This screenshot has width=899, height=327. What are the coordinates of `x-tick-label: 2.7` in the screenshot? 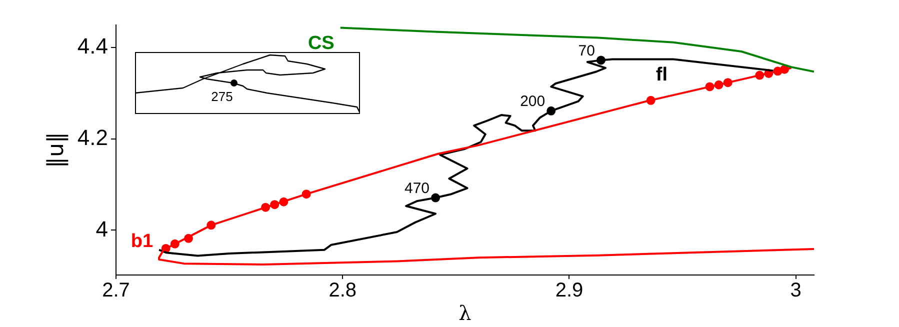 It's located at (116, 291).